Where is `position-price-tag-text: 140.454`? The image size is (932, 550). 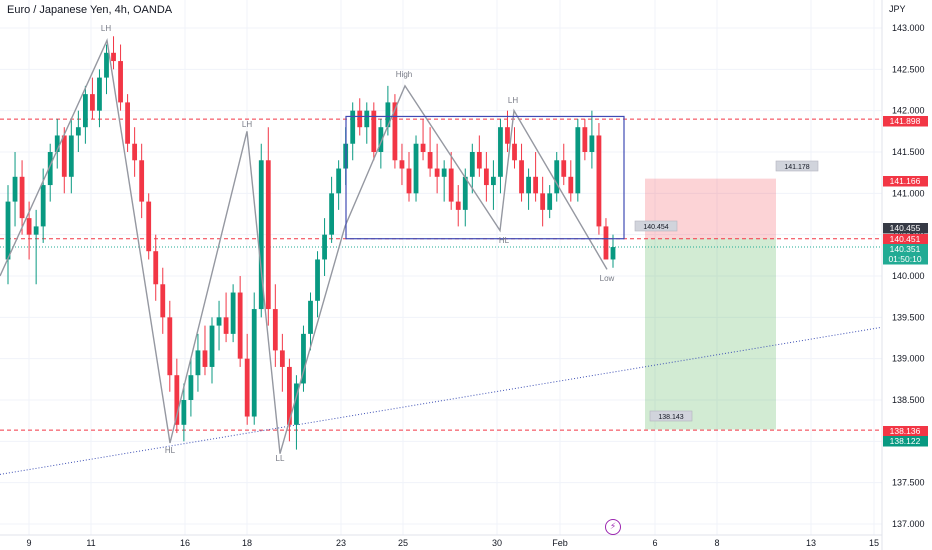 position-price-tag-text: 140.454 is located at coordinates (655, 227).